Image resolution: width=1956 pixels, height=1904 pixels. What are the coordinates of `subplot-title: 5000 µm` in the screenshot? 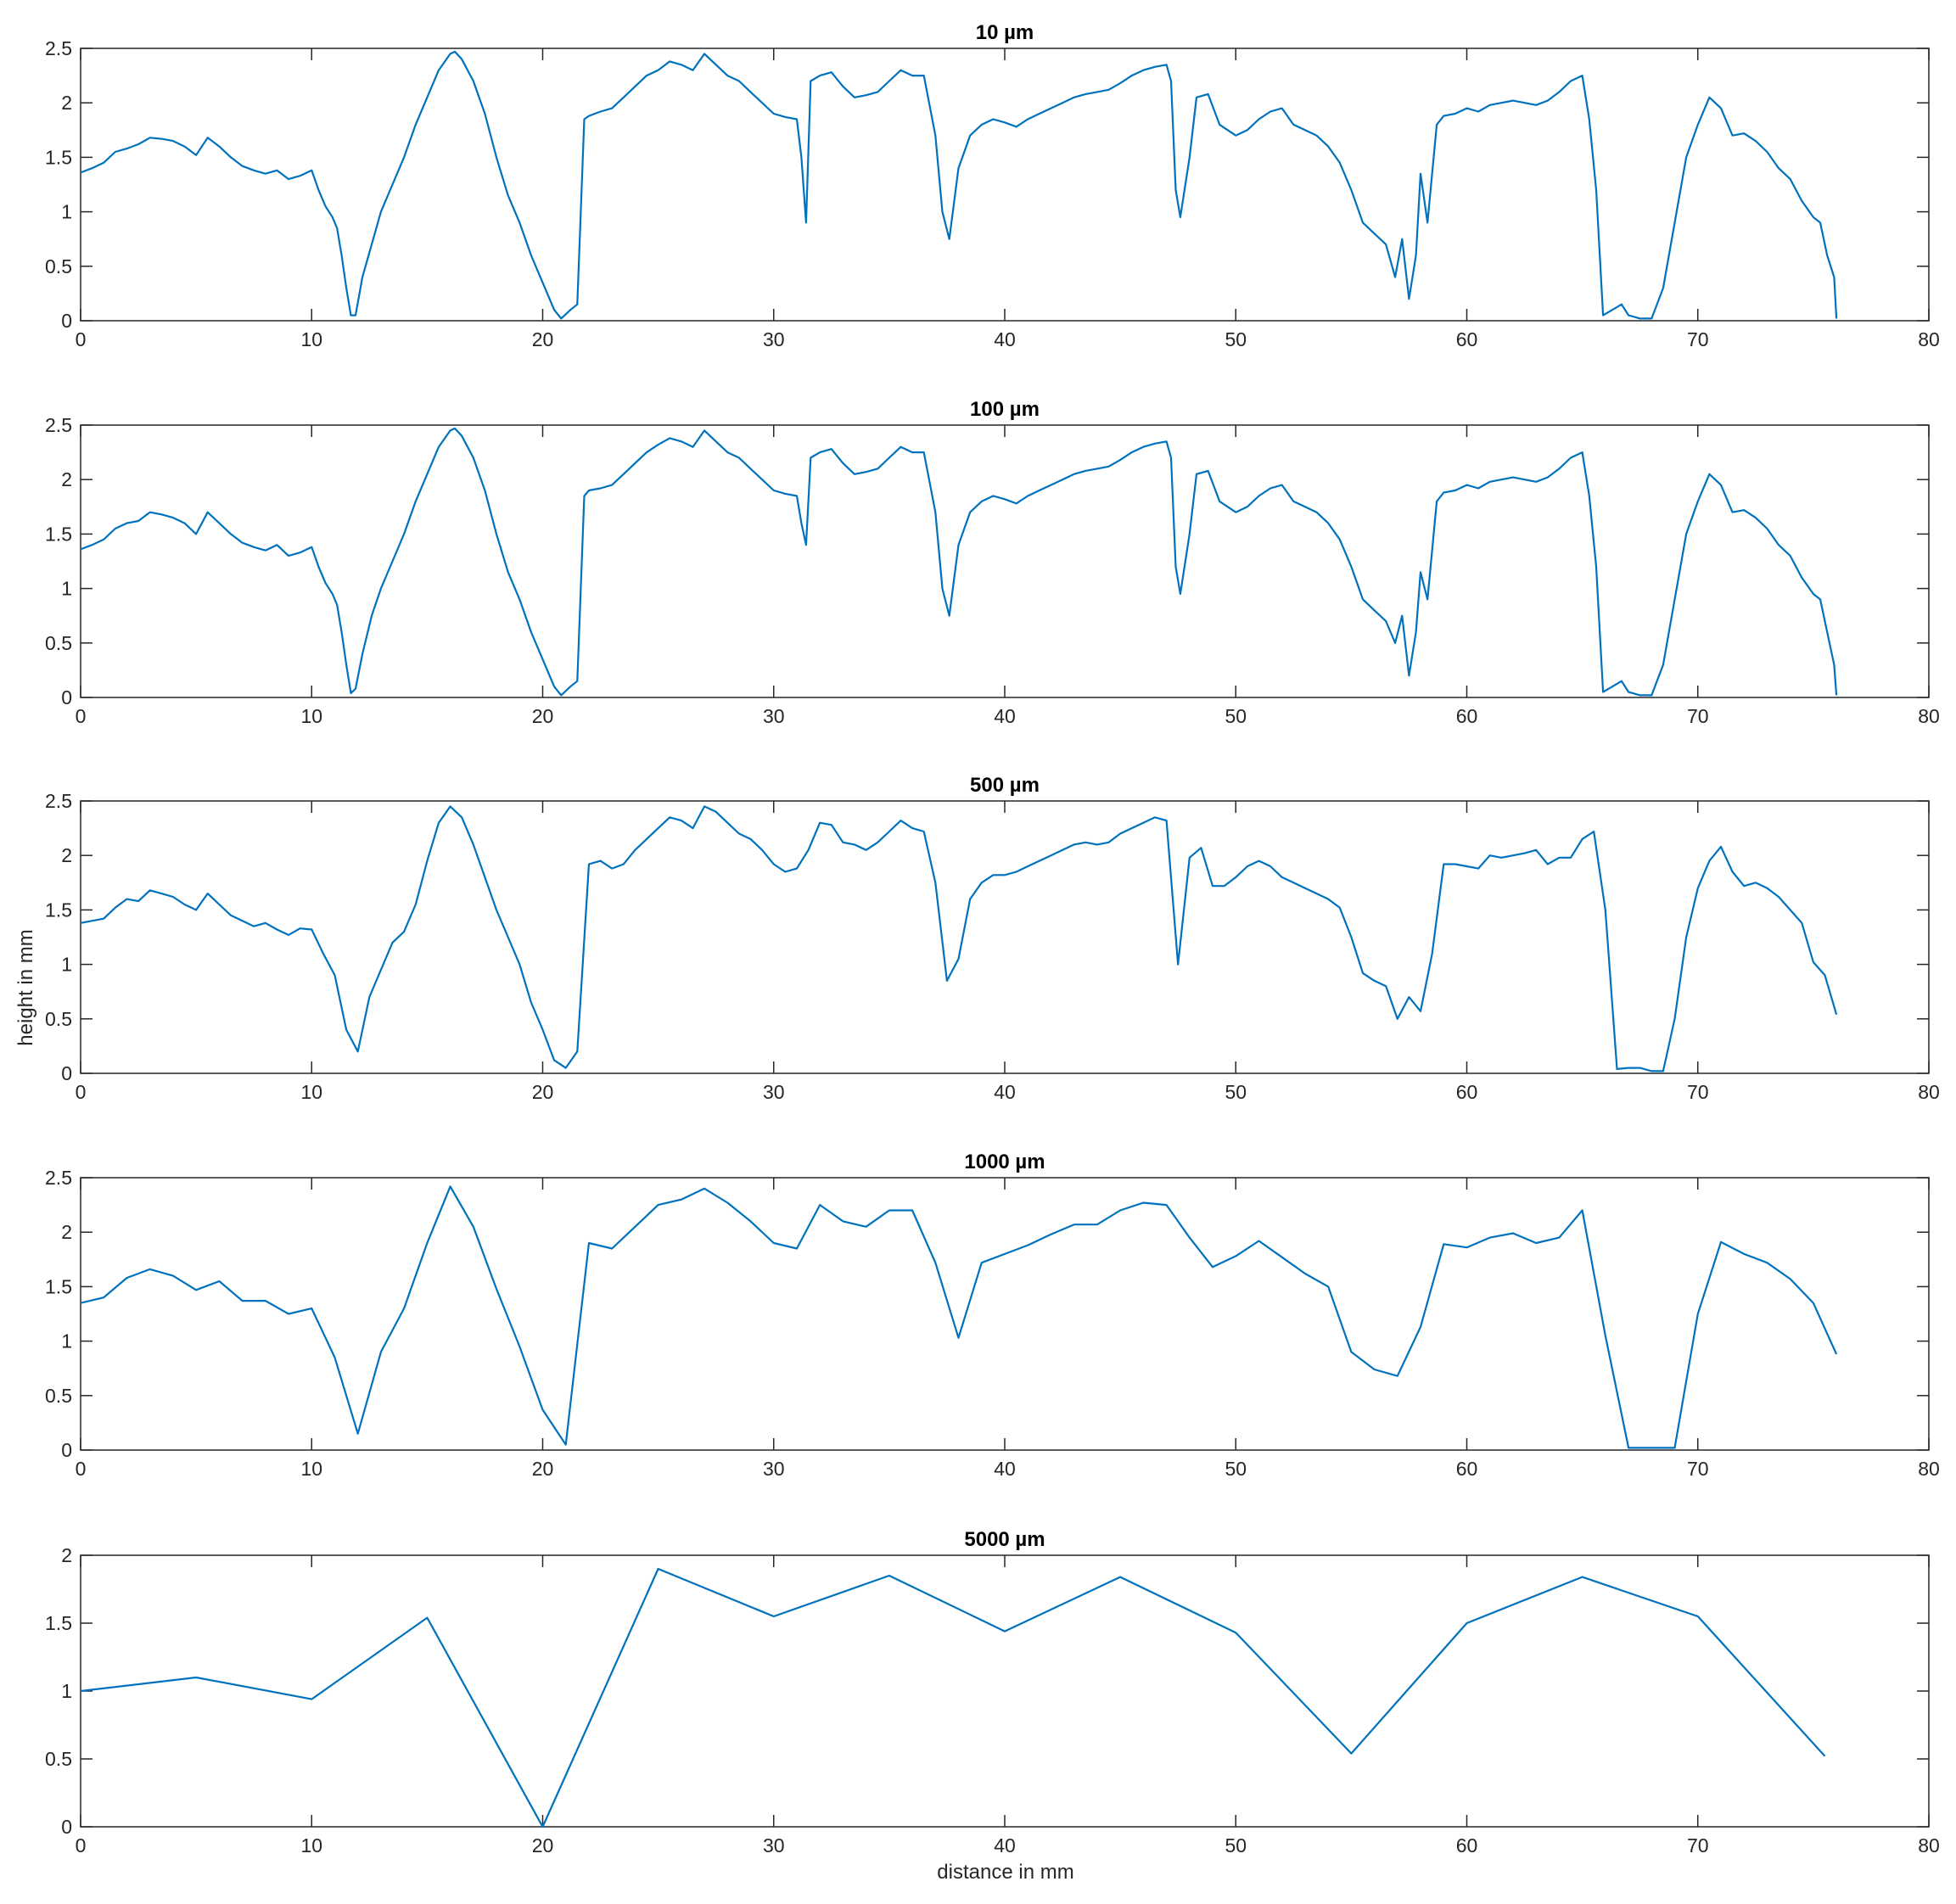 It's located at (1004, 1540).